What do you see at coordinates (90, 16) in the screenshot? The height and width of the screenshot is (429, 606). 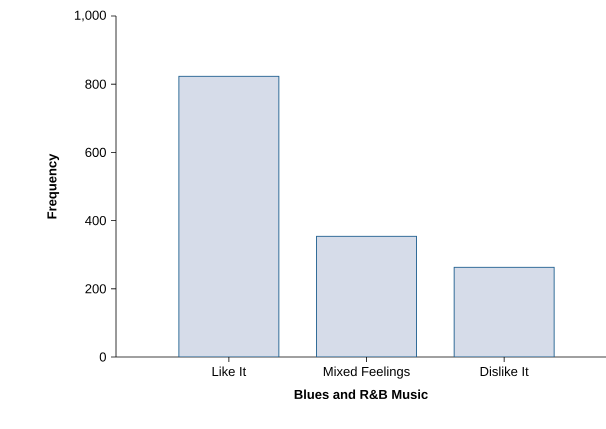 I see `y-tick-label: 1,000` at bounding box center [90, 16].